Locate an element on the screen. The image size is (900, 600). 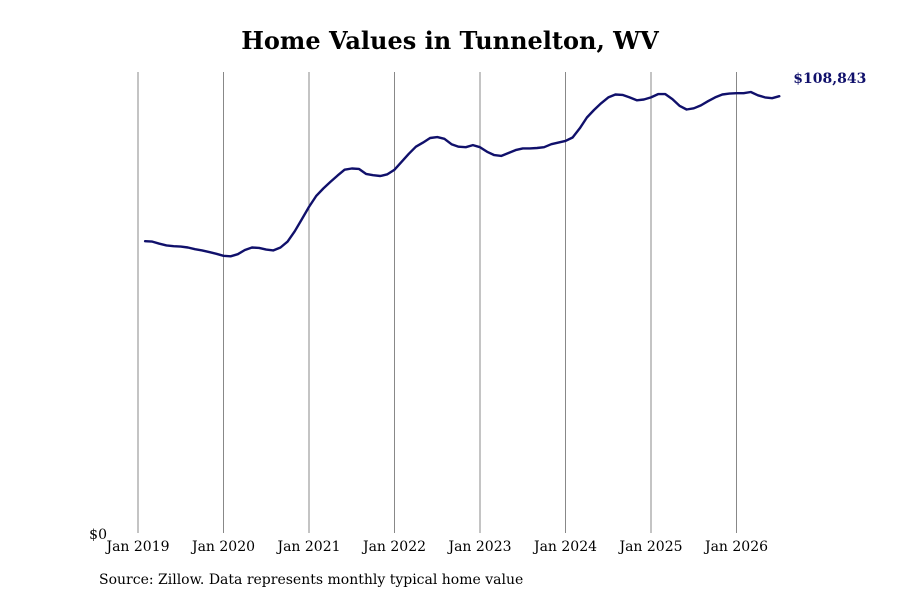
y-tick-label-zero: $0 is located at coordinates (98, 535).